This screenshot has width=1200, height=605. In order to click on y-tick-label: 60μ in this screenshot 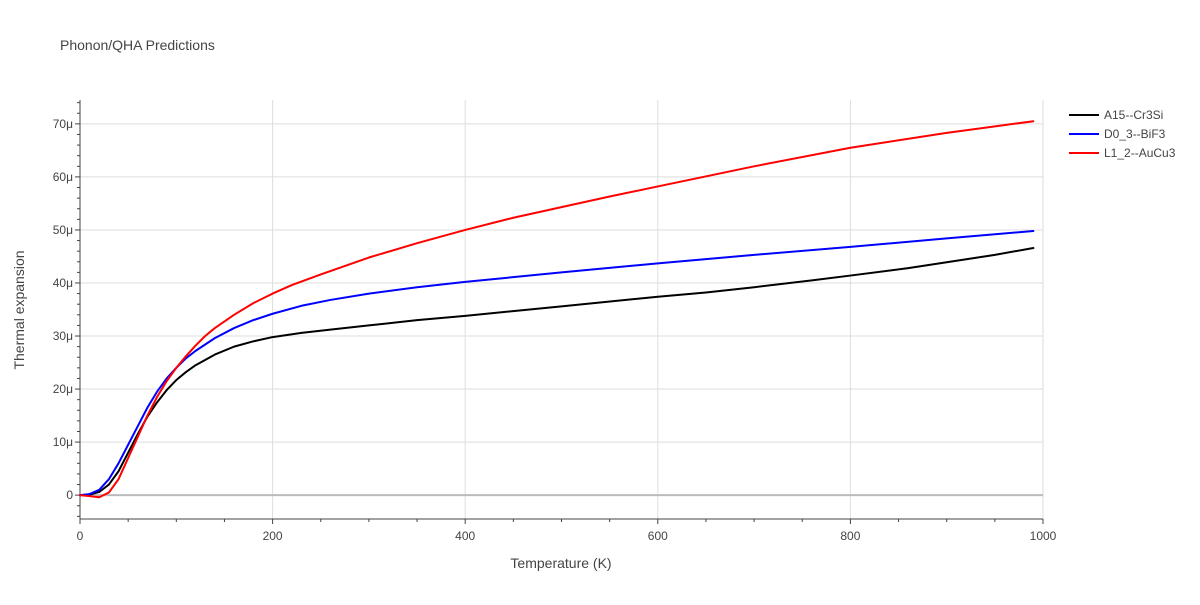, I will do `click(63, 177)`.